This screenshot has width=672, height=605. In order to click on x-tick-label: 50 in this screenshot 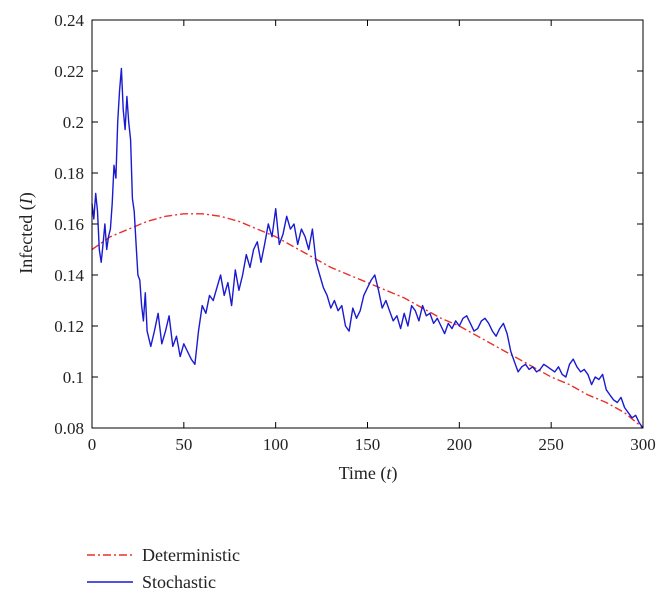, I will do `click(183, 444)`.